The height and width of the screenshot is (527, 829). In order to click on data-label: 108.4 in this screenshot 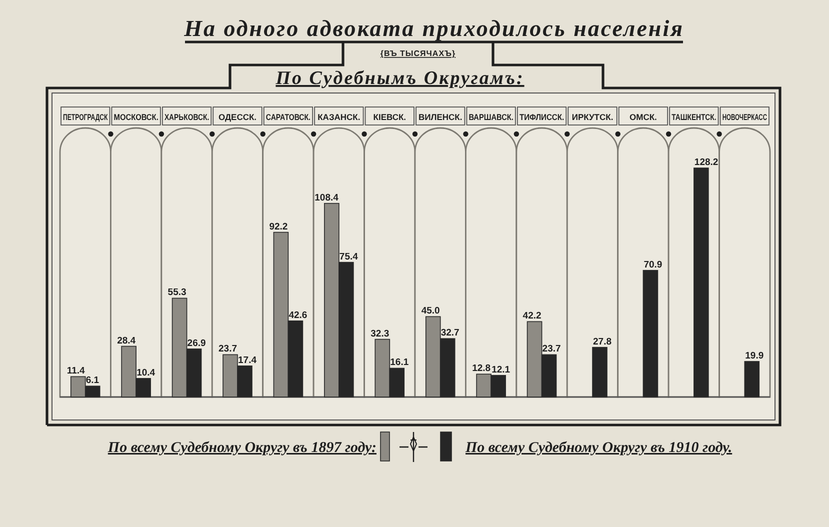, I will do `click(327, 198)`.